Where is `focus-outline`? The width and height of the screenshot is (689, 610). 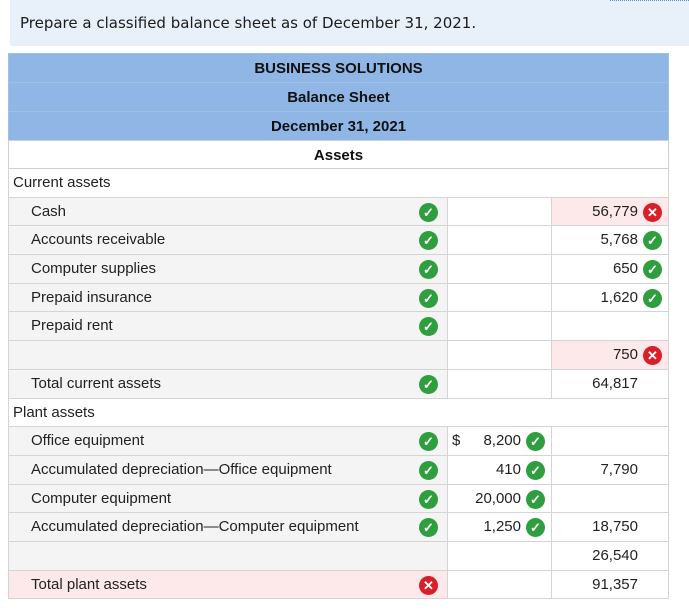
focus-outline is located at coordinates (649, 0).